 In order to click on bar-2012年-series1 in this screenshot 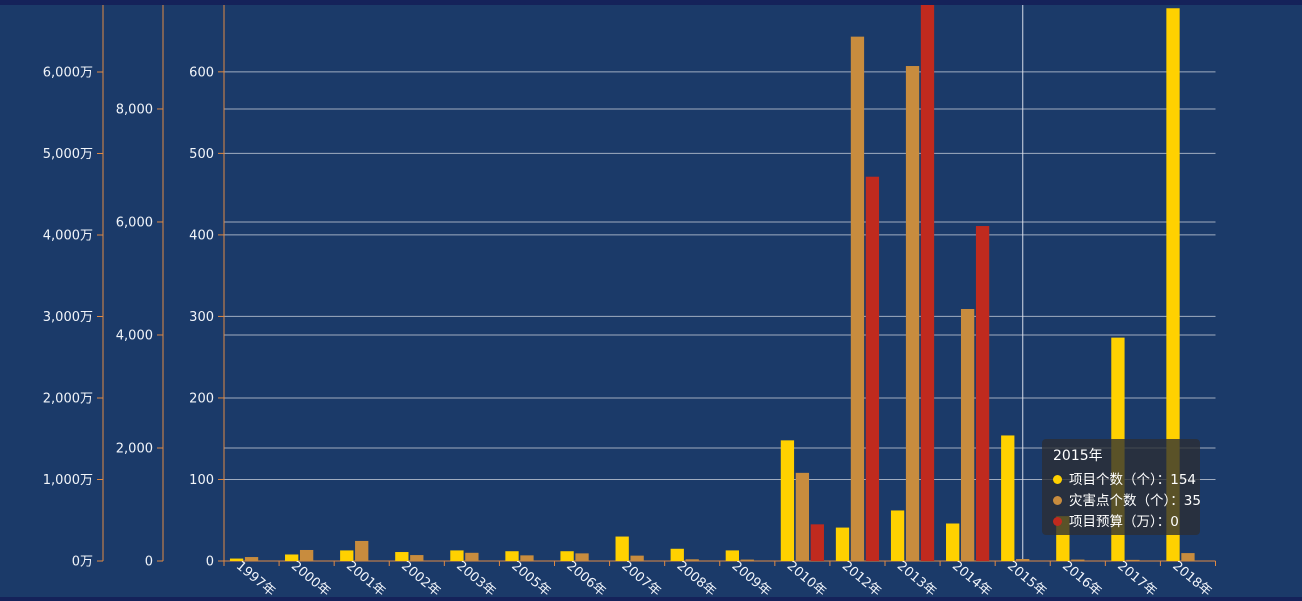, I will do `click(857, 299)`.